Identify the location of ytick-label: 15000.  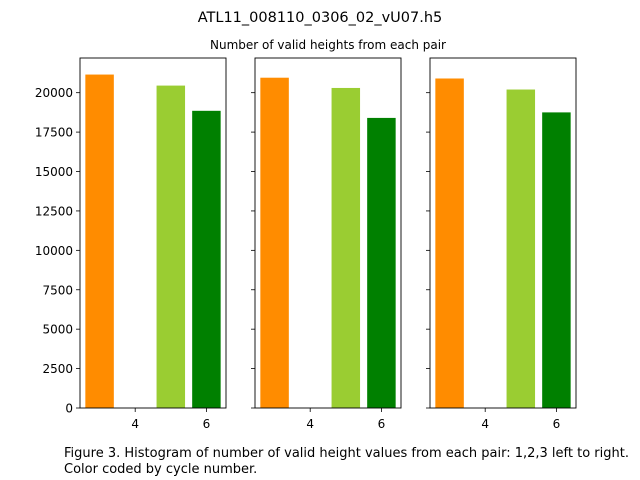
(54, 172).